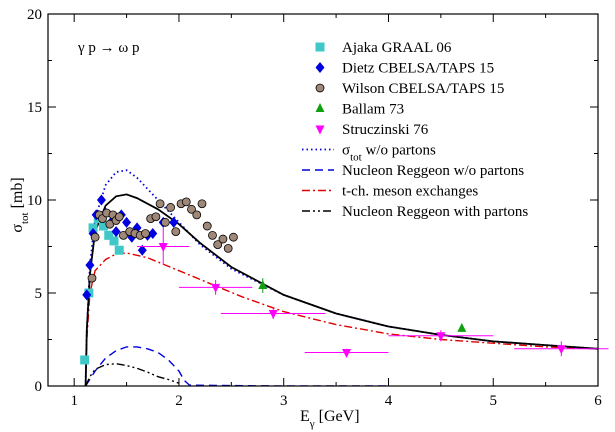 The height and width of the screenshot is (432, 615). I want to click on curve-reggeon_with, so click(132, 374).